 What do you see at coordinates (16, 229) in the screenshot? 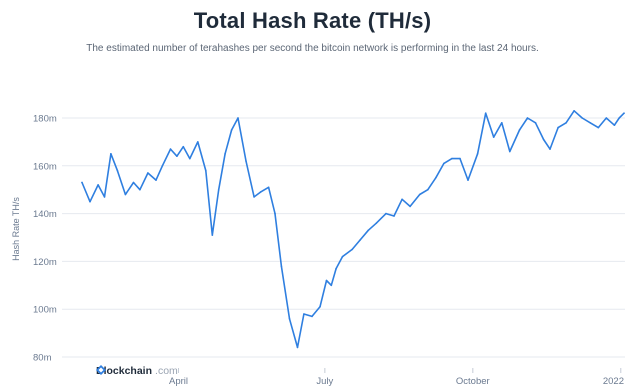
I see `y-axis-label: Hash Rate TH/s` at bounding box center [16, 229].